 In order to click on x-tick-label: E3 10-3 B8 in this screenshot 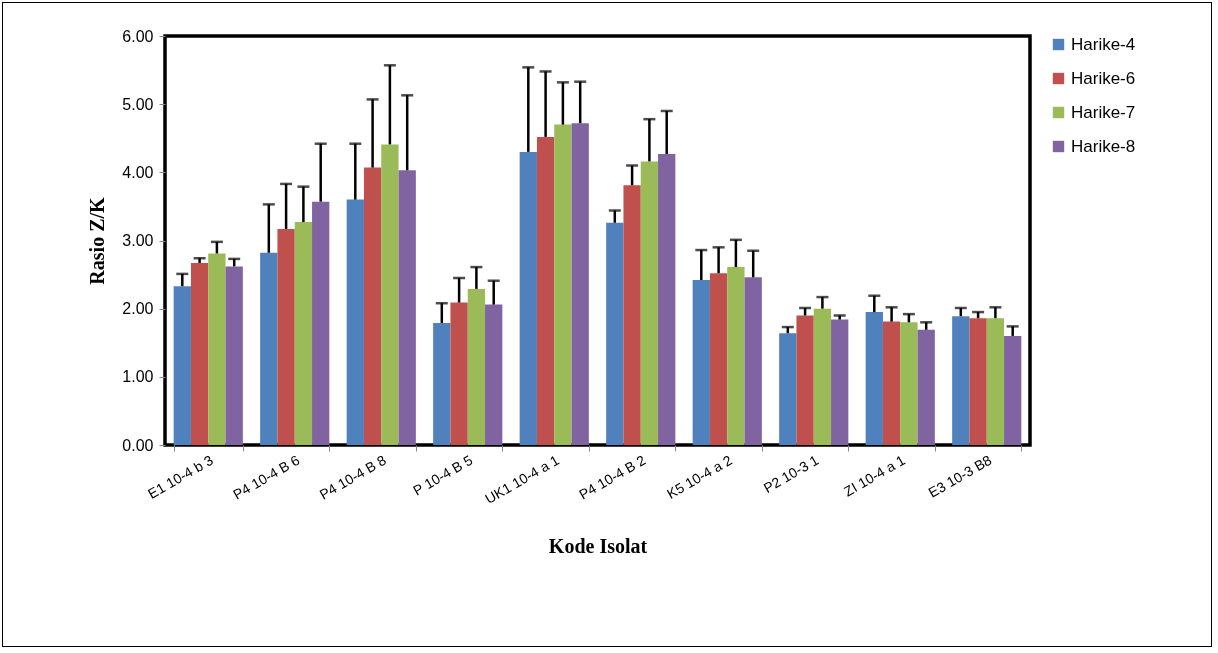, I will do `click(960, 476)`.